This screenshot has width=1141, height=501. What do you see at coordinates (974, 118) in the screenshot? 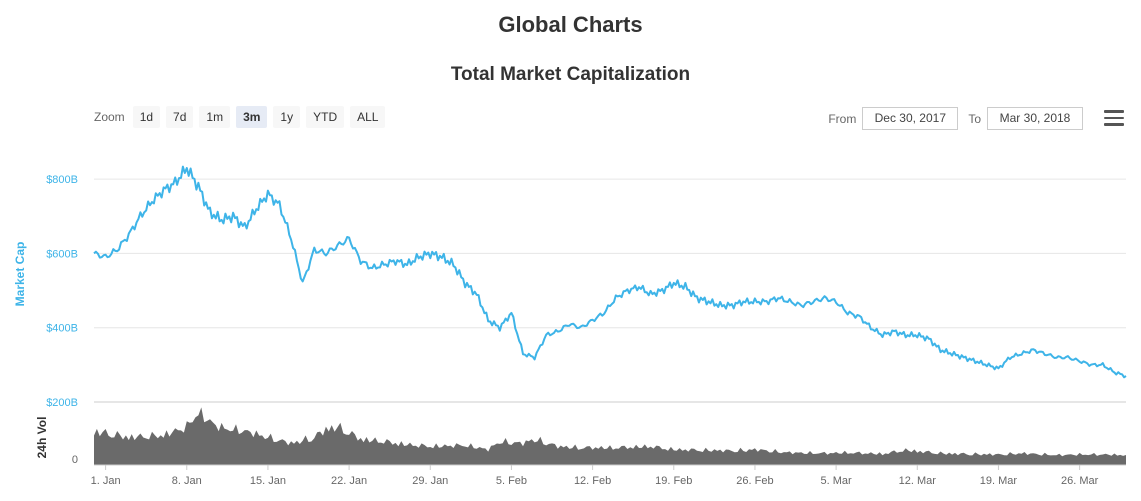
I see `to-label: To` at bounding box center [974, 118].